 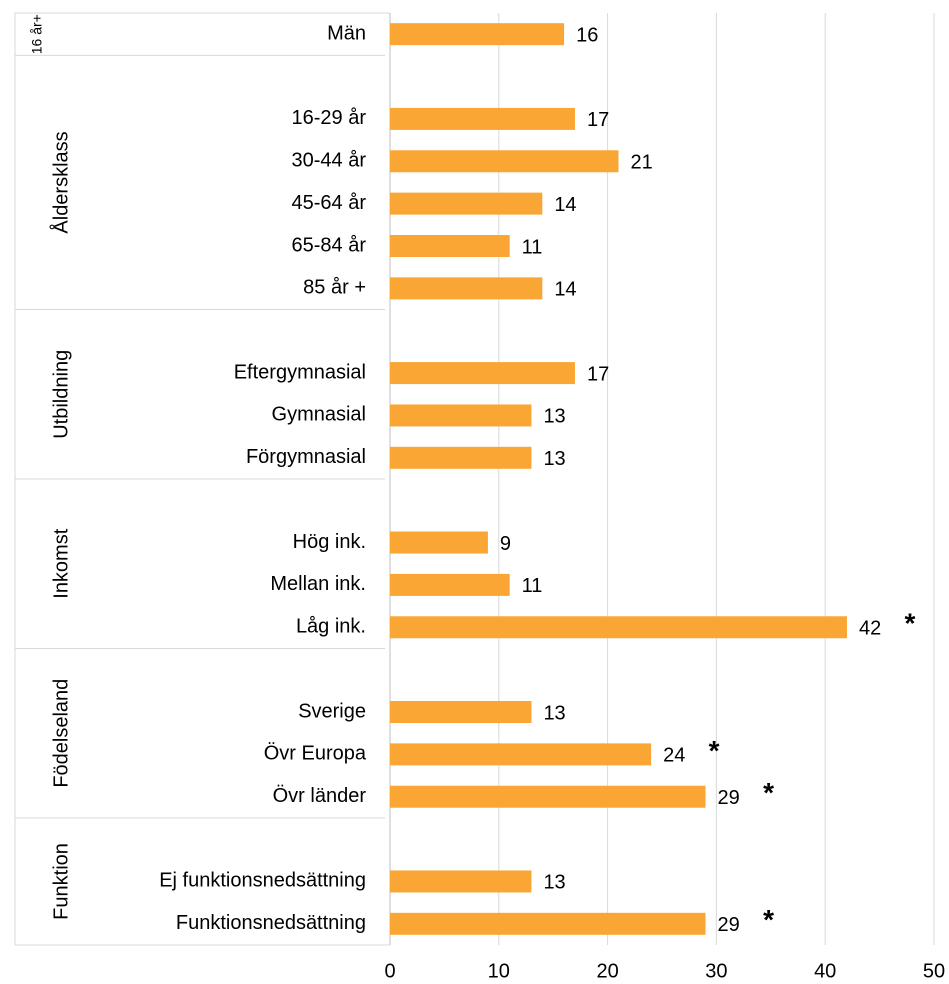 What do you see at coordinates (319, 415) in the screenshot?
I see `y-tick-label: Gymnasial` at bounding box center [319, 415].